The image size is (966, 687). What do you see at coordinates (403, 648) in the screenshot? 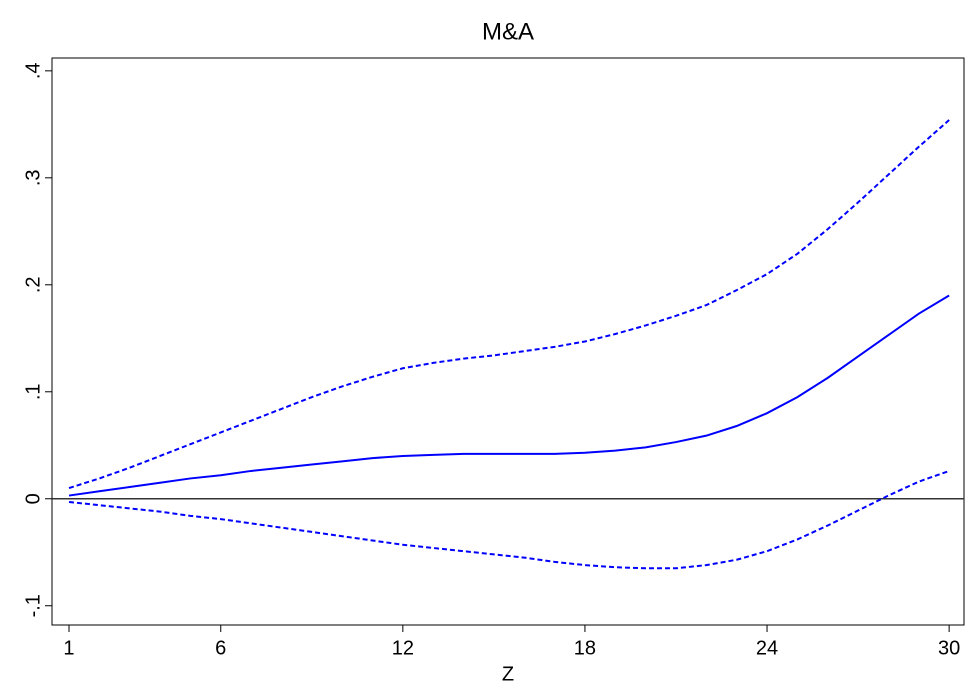
I see `x-tick-label: 12` at bounding box center [403, 648].